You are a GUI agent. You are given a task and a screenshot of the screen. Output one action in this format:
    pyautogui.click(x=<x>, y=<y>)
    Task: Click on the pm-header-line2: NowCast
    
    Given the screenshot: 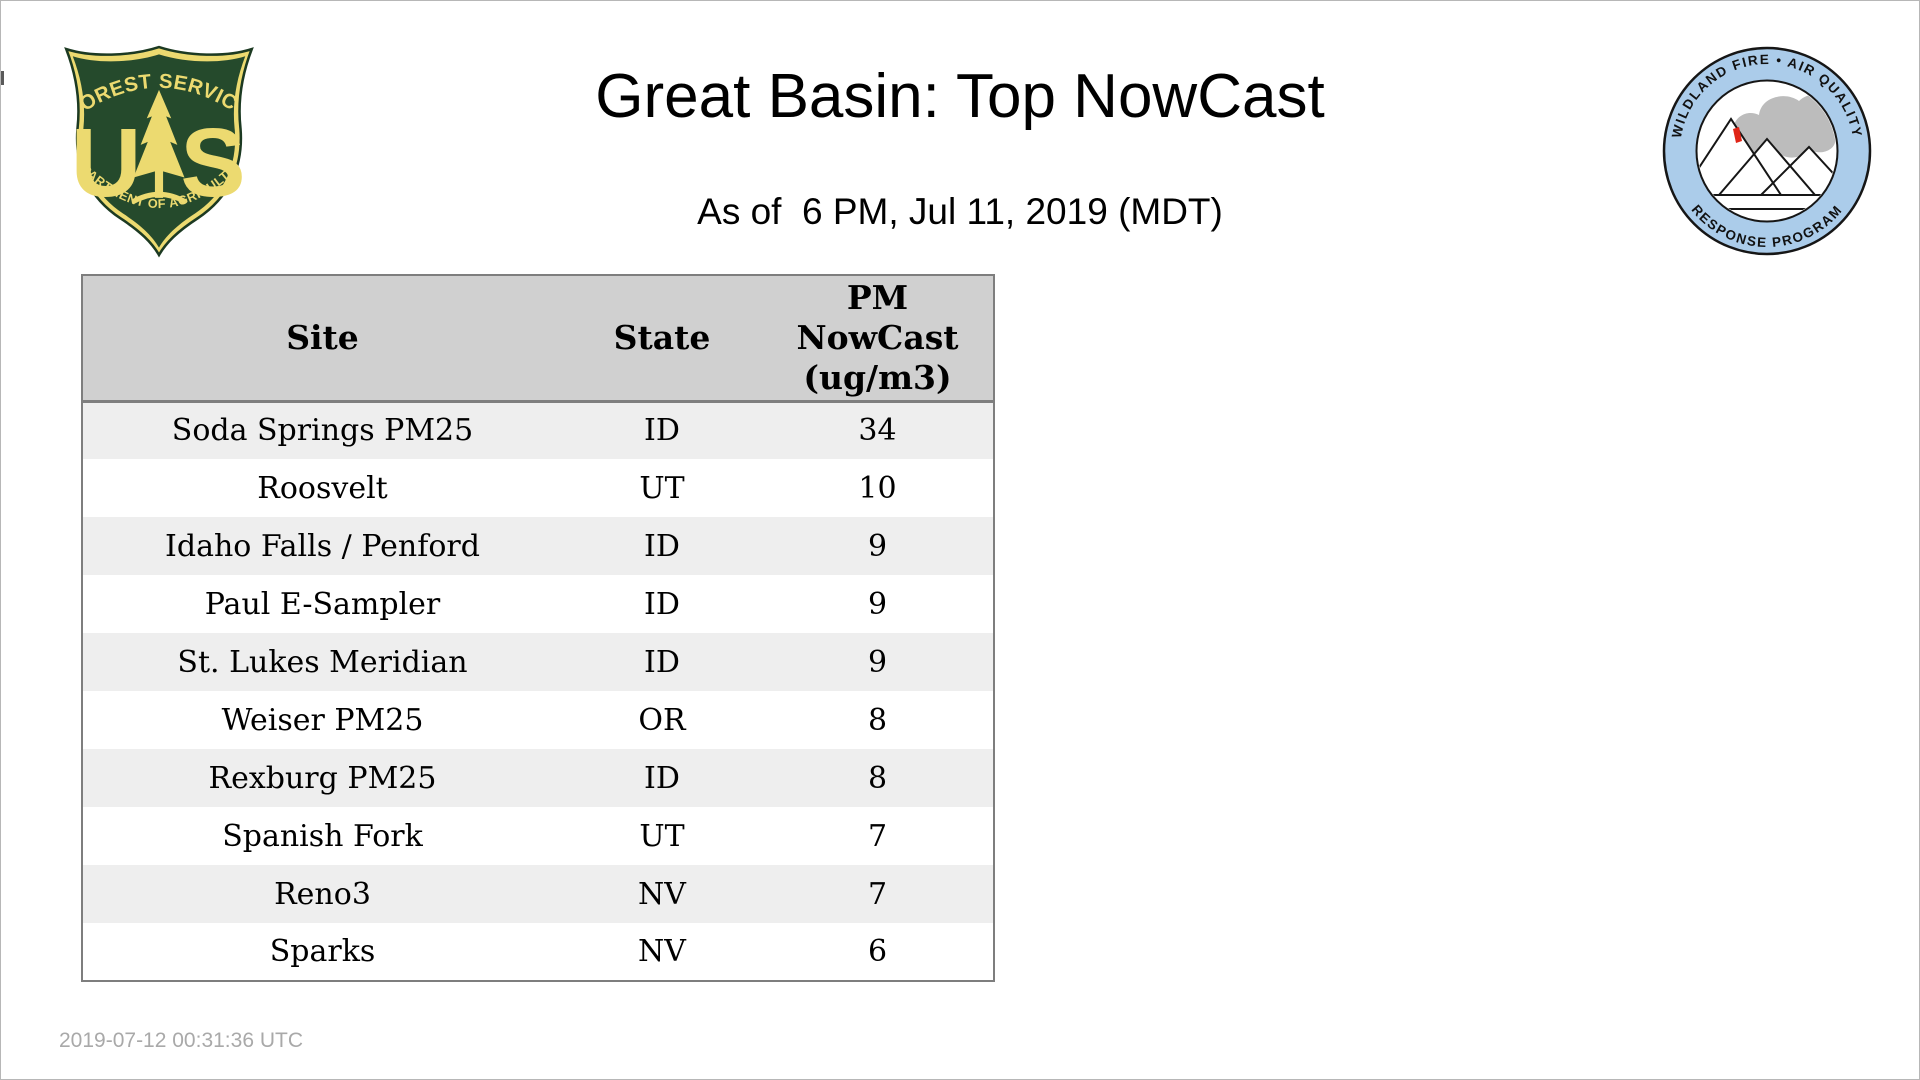 What is the action you would take?
    pyautogui.click(x=877, y=337)
    